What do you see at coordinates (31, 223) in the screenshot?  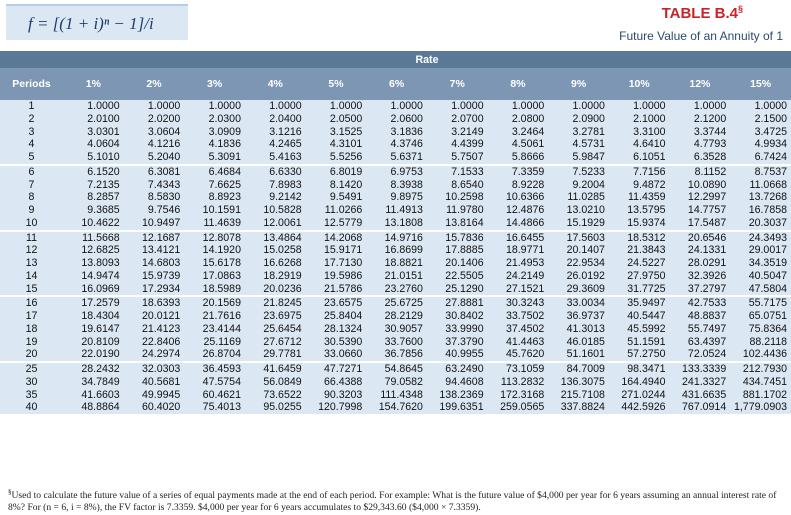 I see `period-cell: 10` at bounding box center [31, 223].